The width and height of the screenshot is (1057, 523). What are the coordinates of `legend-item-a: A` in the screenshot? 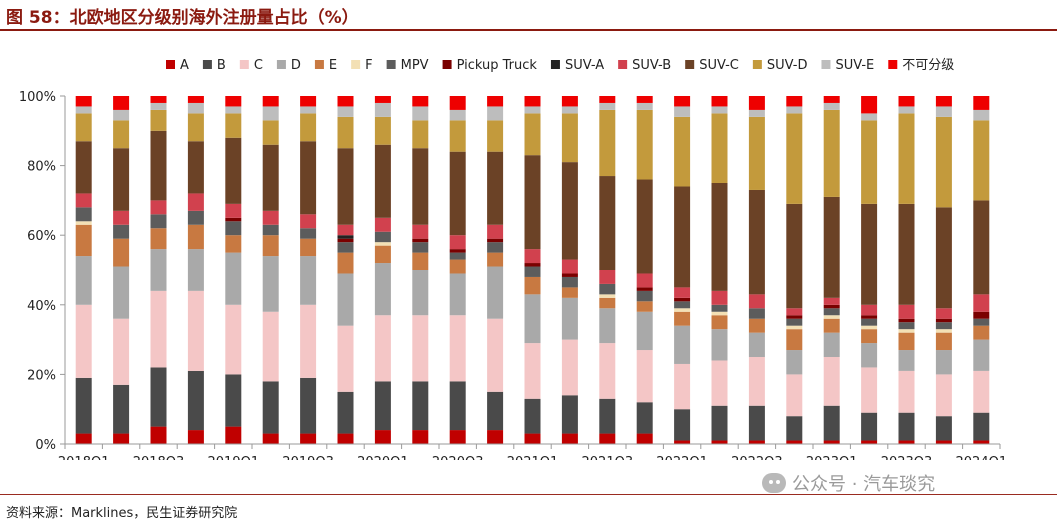 It's located at (177, 65).